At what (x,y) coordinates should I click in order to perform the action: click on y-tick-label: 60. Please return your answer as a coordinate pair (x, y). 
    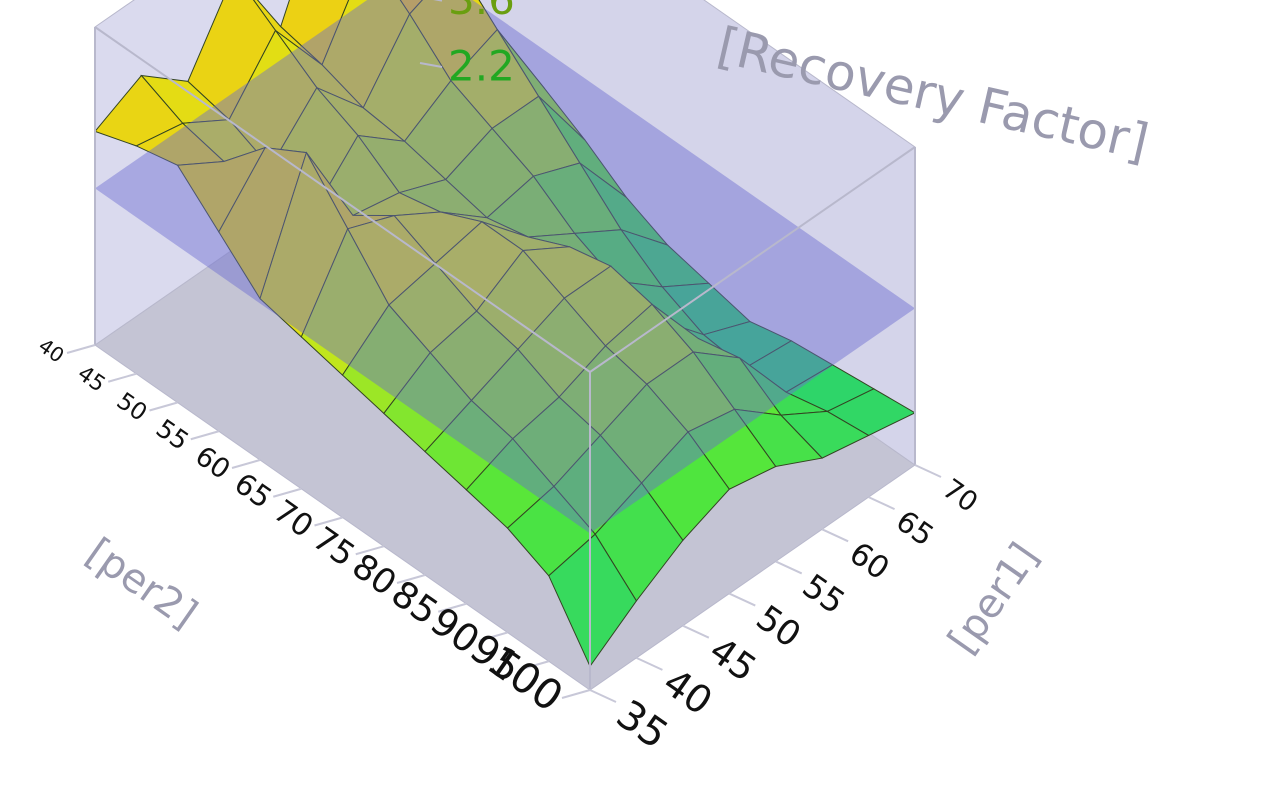
    Looking at the image, I should click on (212, 463).